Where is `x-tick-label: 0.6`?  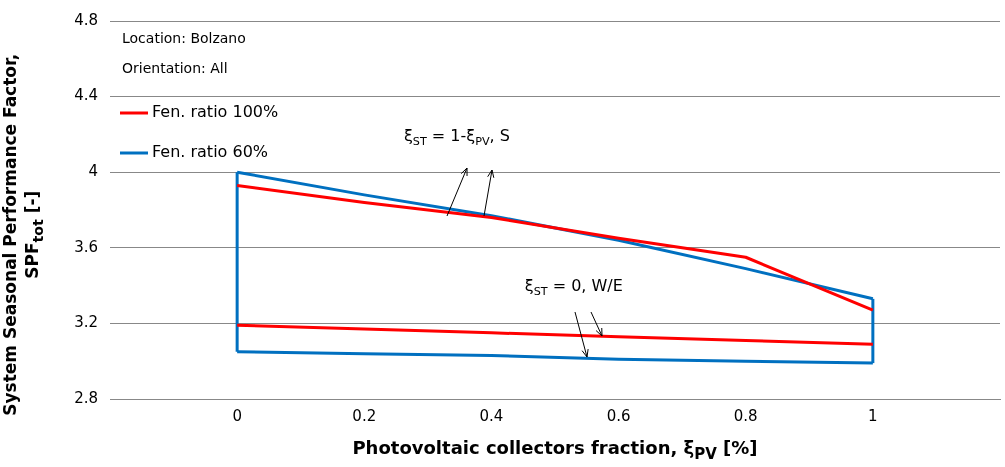 x-tick-label: 0.6 is located at coordinates (618, 415).